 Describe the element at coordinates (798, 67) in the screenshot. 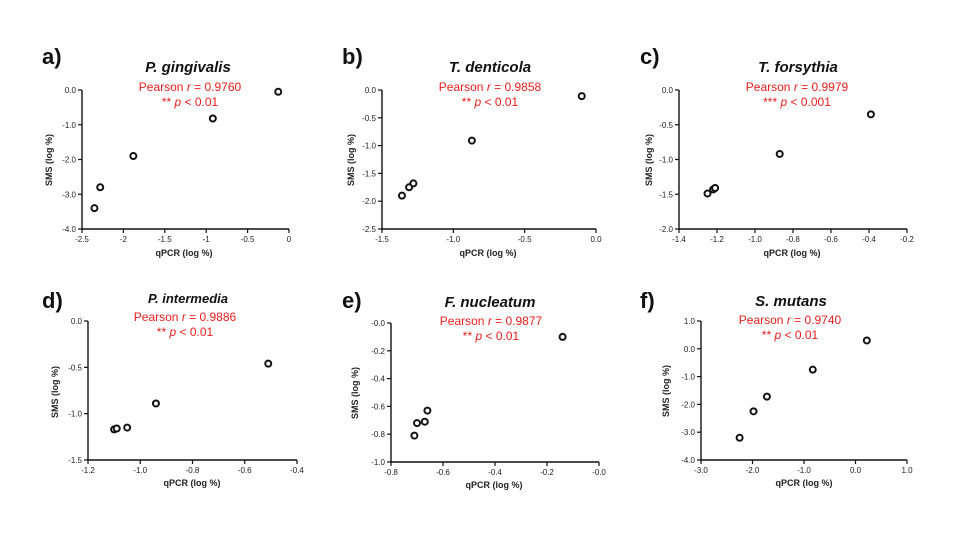

I see `chart-title: T. forsythia` at that location.